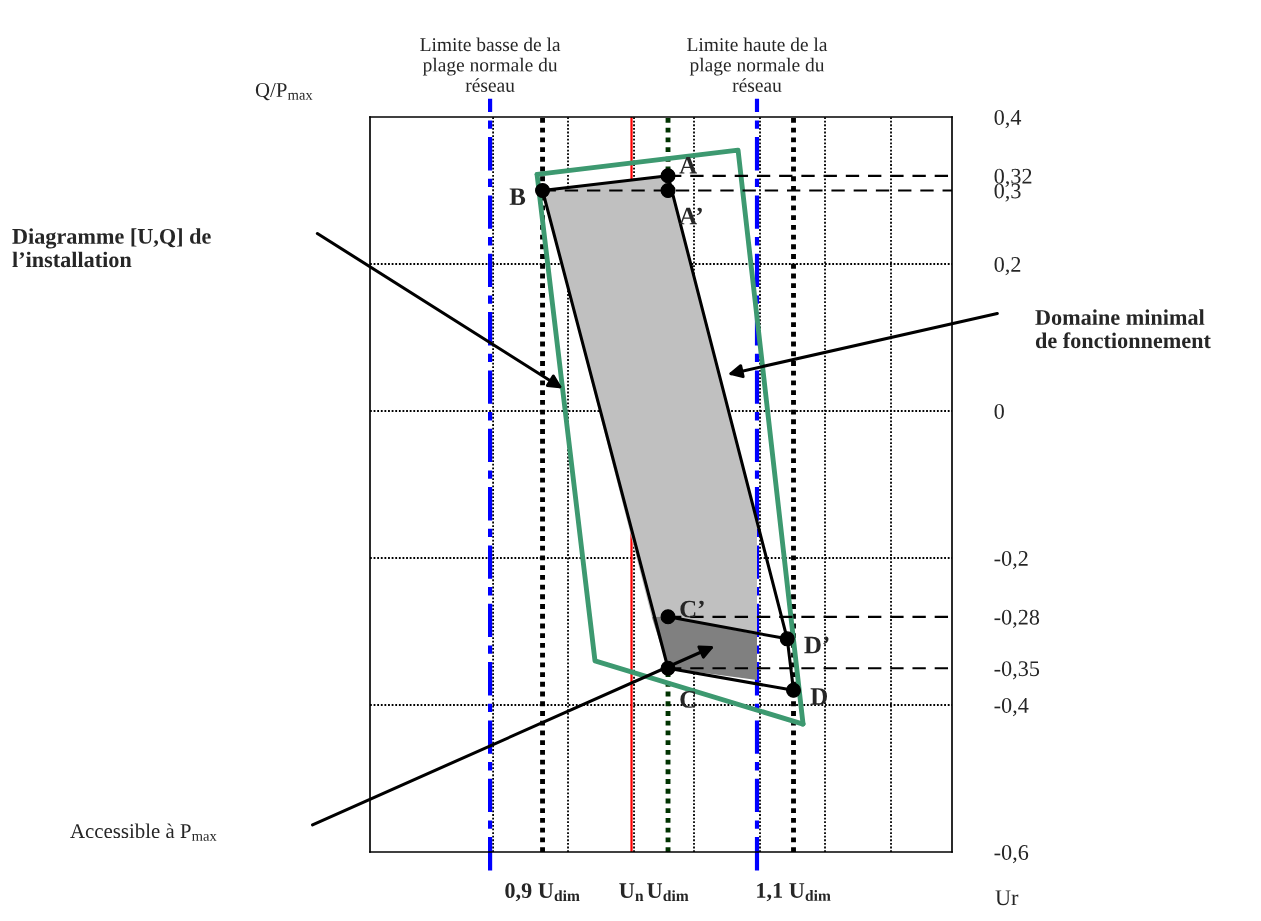 This screenshot has width=1261, height=921. I want to click on text: Accessible à P$_{max}$, so click(143, 832).